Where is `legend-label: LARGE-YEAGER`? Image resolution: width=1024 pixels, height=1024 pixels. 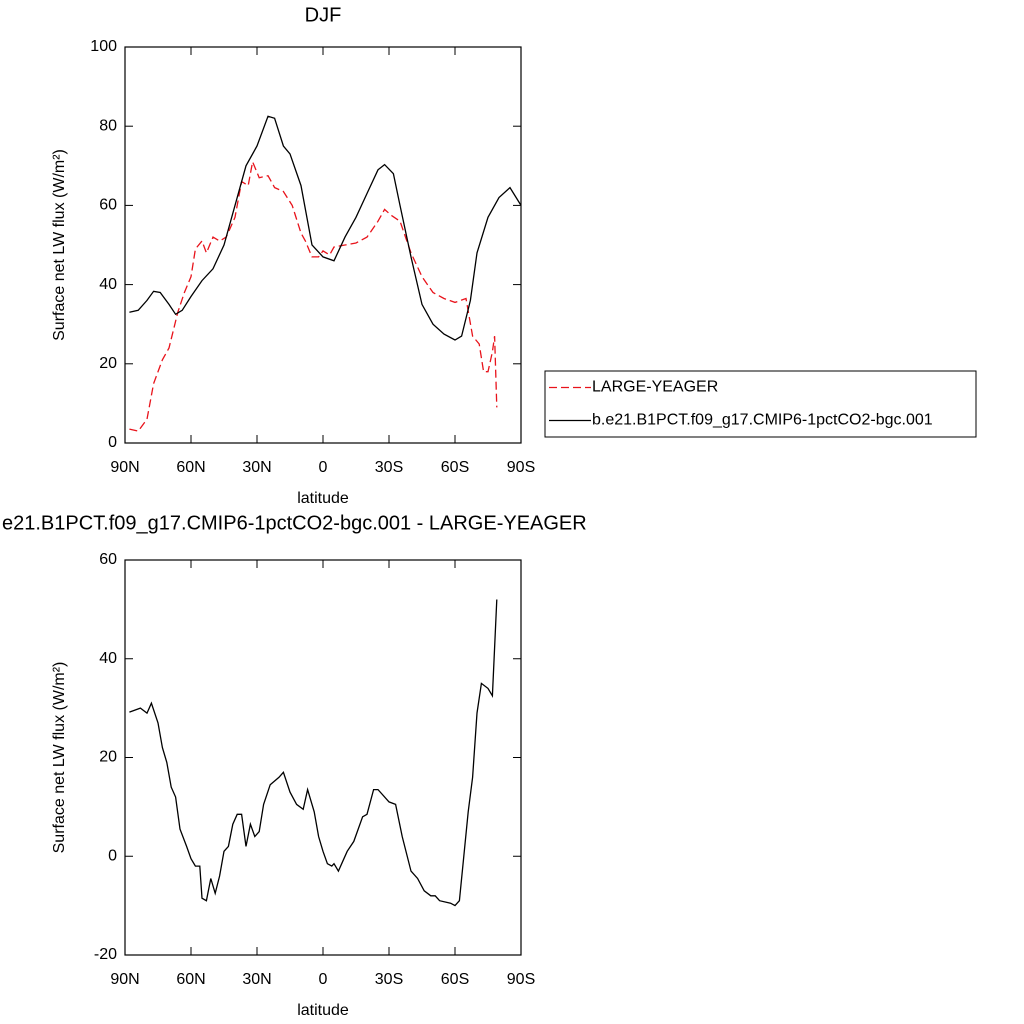 legend-label: LARGE-YEAGER is located at coordinates (655, 387).